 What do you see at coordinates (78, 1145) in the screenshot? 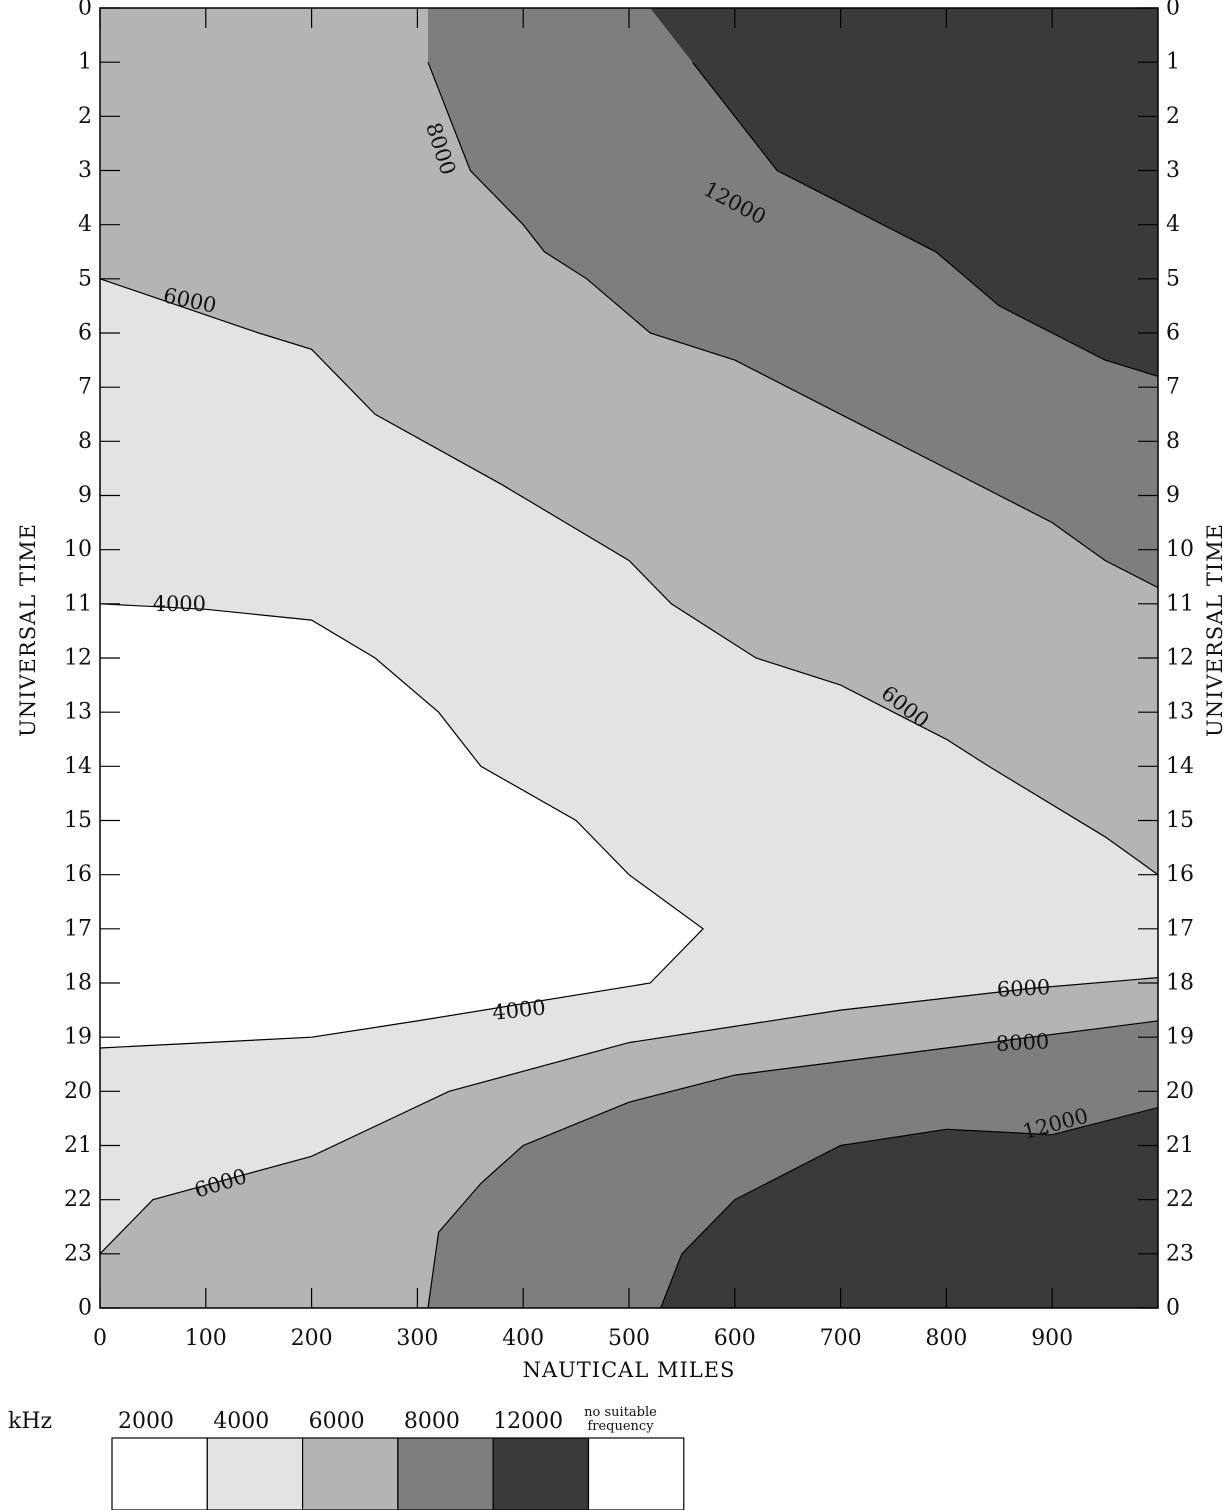
I see `y-tick-label-left: 21` at bounding box center [78, 1145].